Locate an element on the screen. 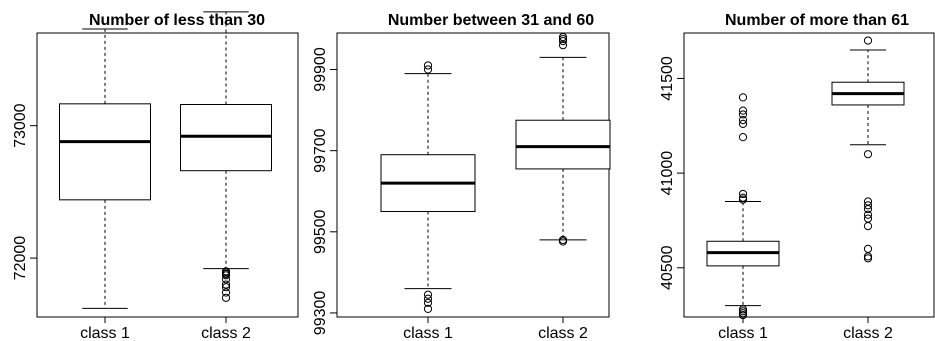 The image size is (935, 341). panel-2-class-2-box is located at coordinates (563, 144).